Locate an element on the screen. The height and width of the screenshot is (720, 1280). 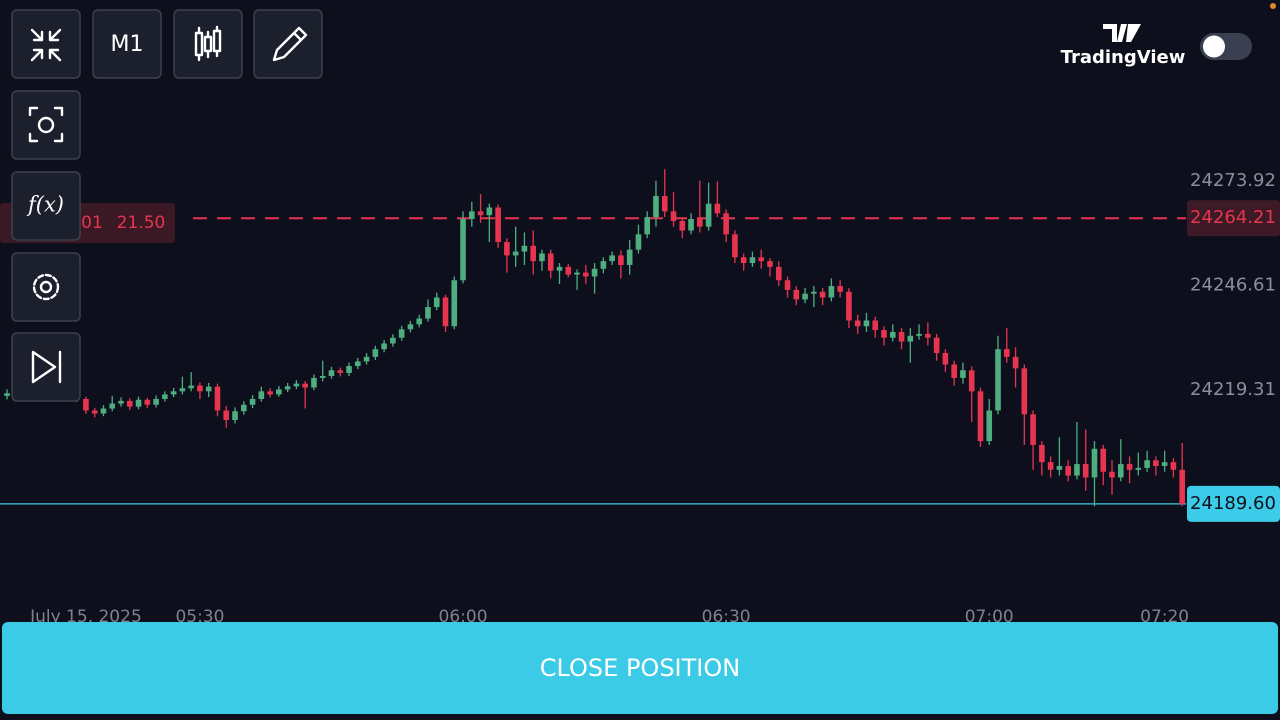
chart-type-button is located at coordinates (208, 44).